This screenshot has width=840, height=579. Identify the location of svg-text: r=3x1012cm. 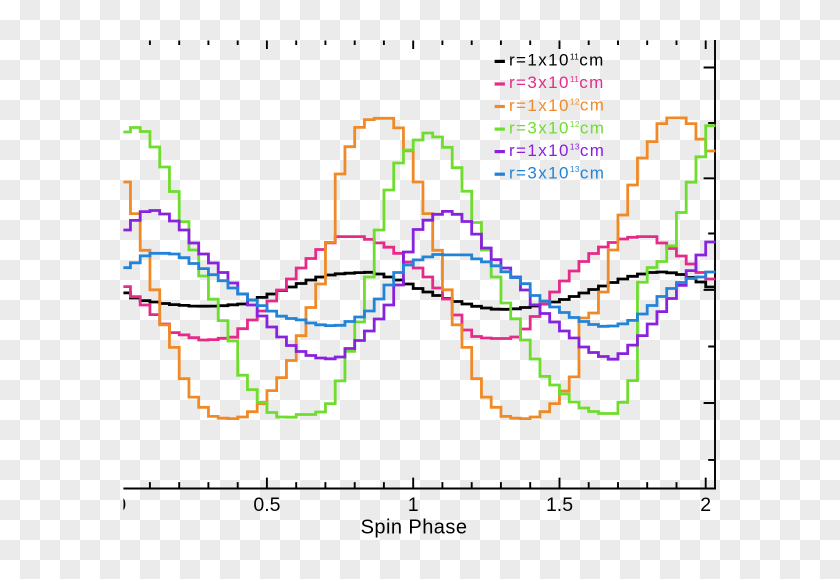
(557, 127).